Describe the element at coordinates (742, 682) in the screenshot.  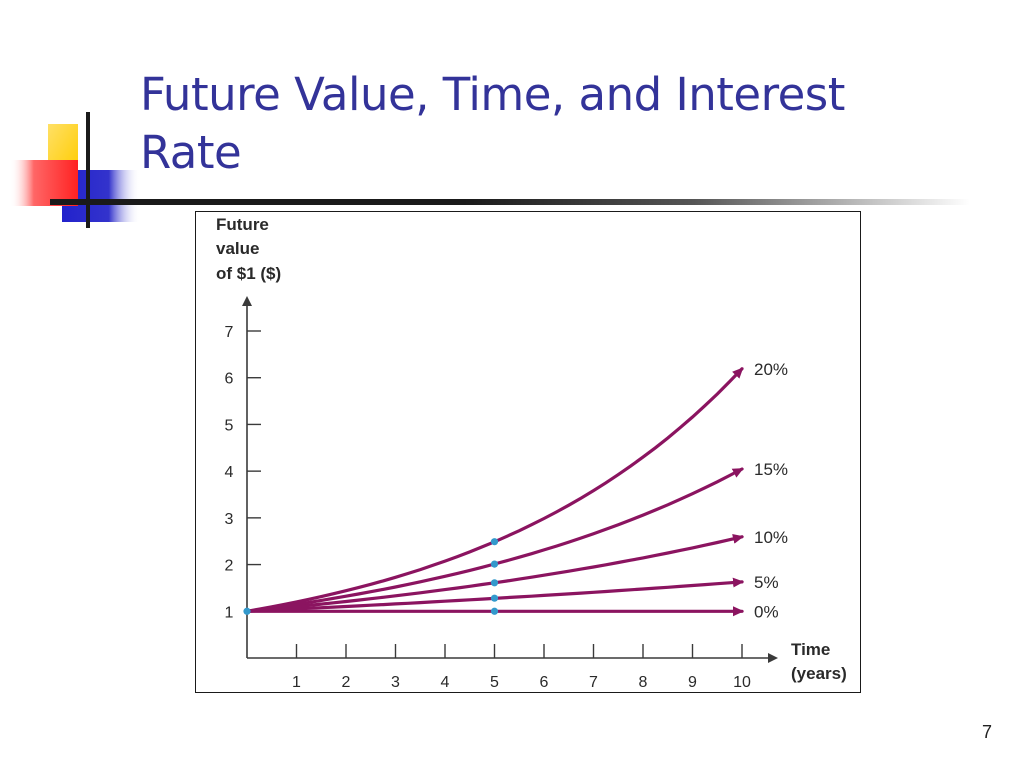
I see `x-tick-label: 10` at that location.